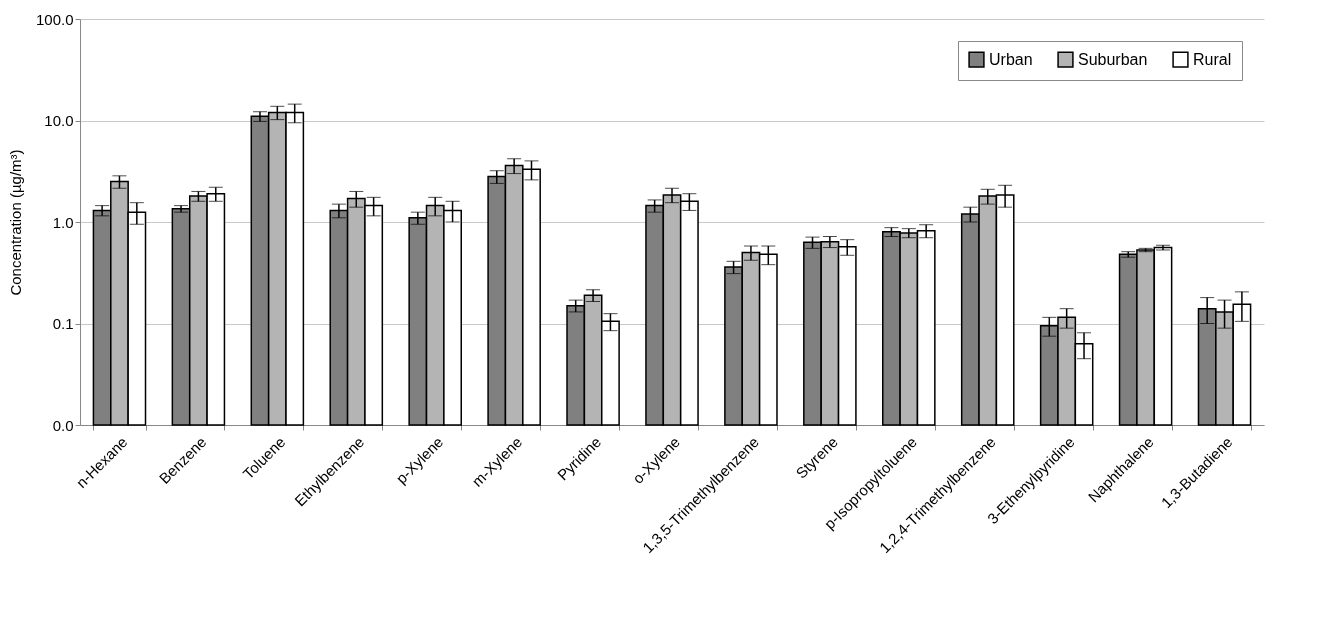 This screenshot has height=628, width=1326. I want to click on y-tick-label: 100.0, so click(54, 19).